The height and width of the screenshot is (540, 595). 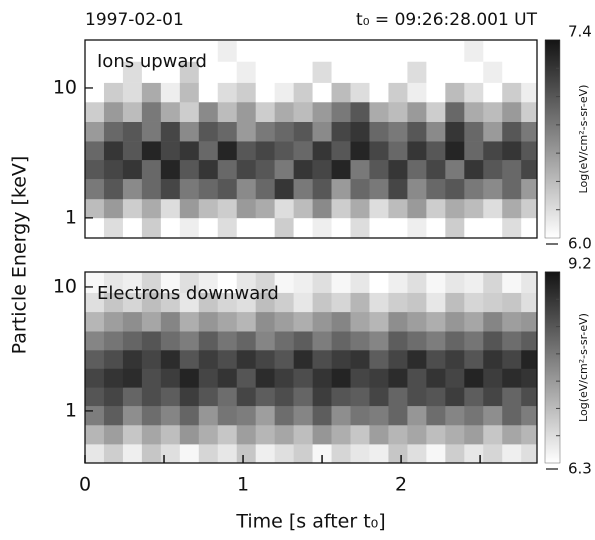 What do you see at coordinates (152, 61) in the screenshot?
I see `panel-label: Ions upward` at bounding box center [152, 61].